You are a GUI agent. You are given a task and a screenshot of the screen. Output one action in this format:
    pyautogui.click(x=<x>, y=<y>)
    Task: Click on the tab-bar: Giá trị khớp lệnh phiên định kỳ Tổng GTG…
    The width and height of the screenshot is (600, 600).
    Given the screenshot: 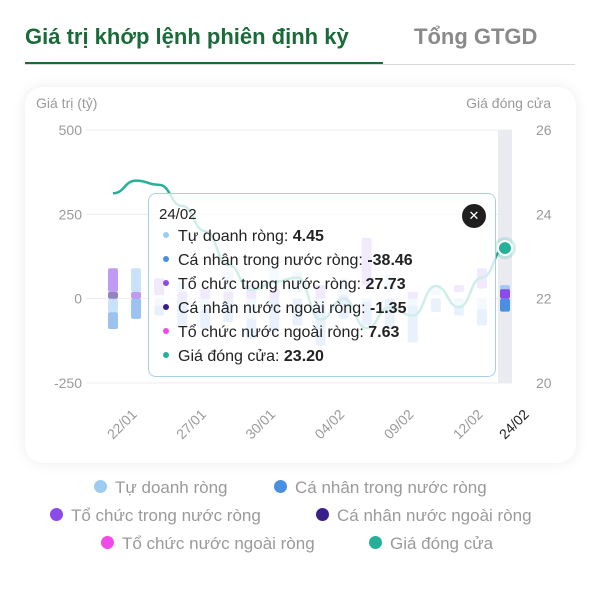 What is the action you would take?
    pyautogui.click(x=300, y=33)
    